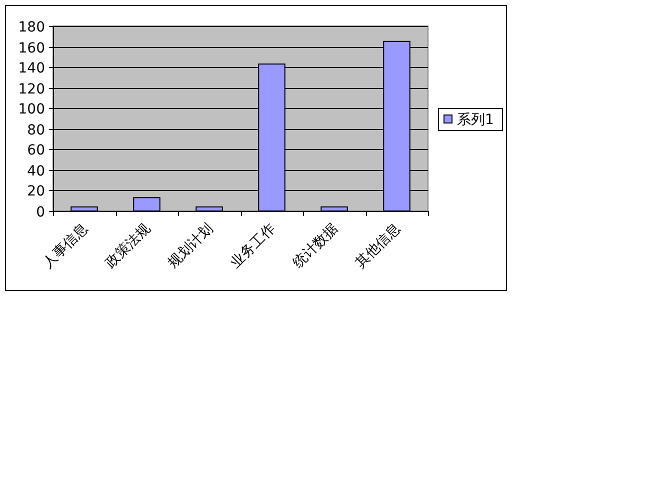 This screenshot has height=492, width=656. Describe the element at coordinates (31, 110) in the screenshot. I see `y-tick-label: 100` at that location.